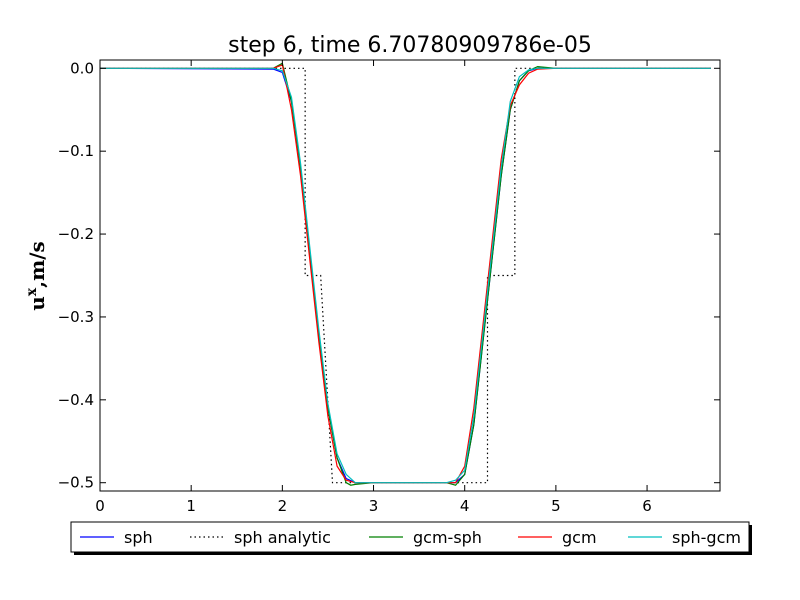  What do you see at coordinates (706, 537) in the screenshot?
I see `legend-label-4: sph-gcm` at bounding box center [706, 537].